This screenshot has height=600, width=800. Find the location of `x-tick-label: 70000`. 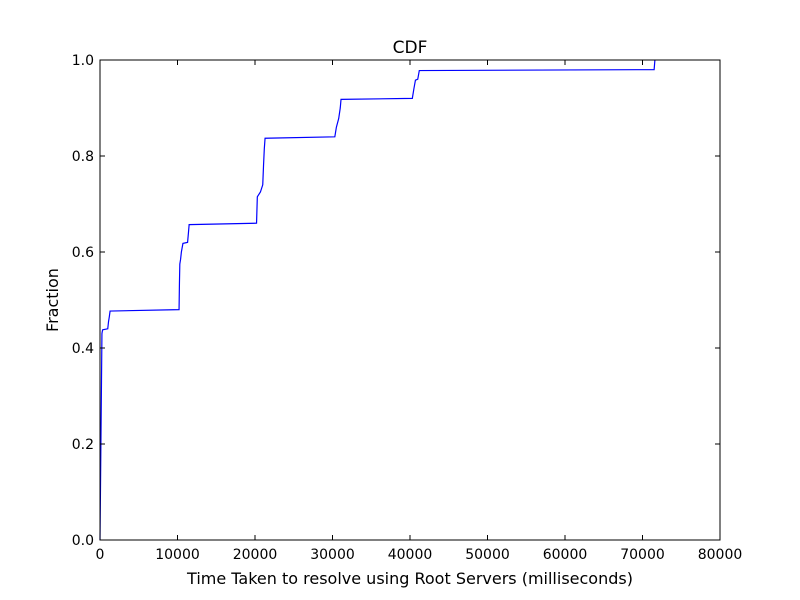

x-tick-label: 70000 is located at coordinates (642, 555).